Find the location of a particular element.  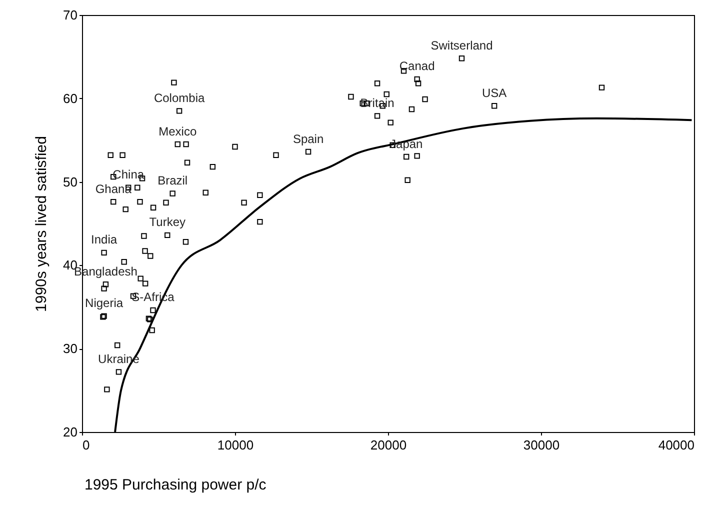

annotation: Brazil is located at coordinates (173, 180).